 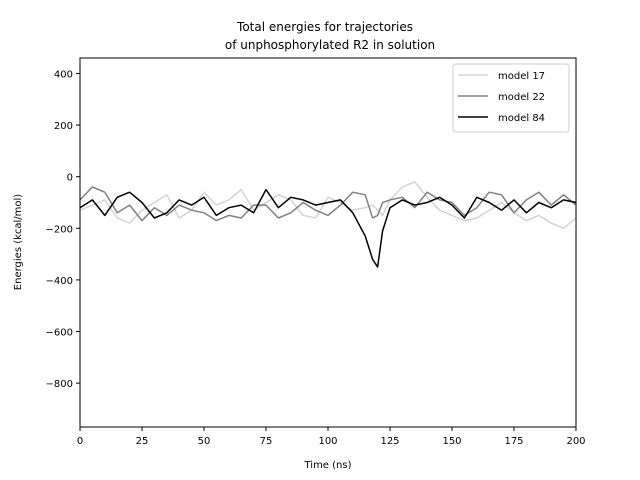 What do you see at coordinates (266, 441) in the screenshot?
I see `x-tick-label: 75` at bounding box center [266, 441].